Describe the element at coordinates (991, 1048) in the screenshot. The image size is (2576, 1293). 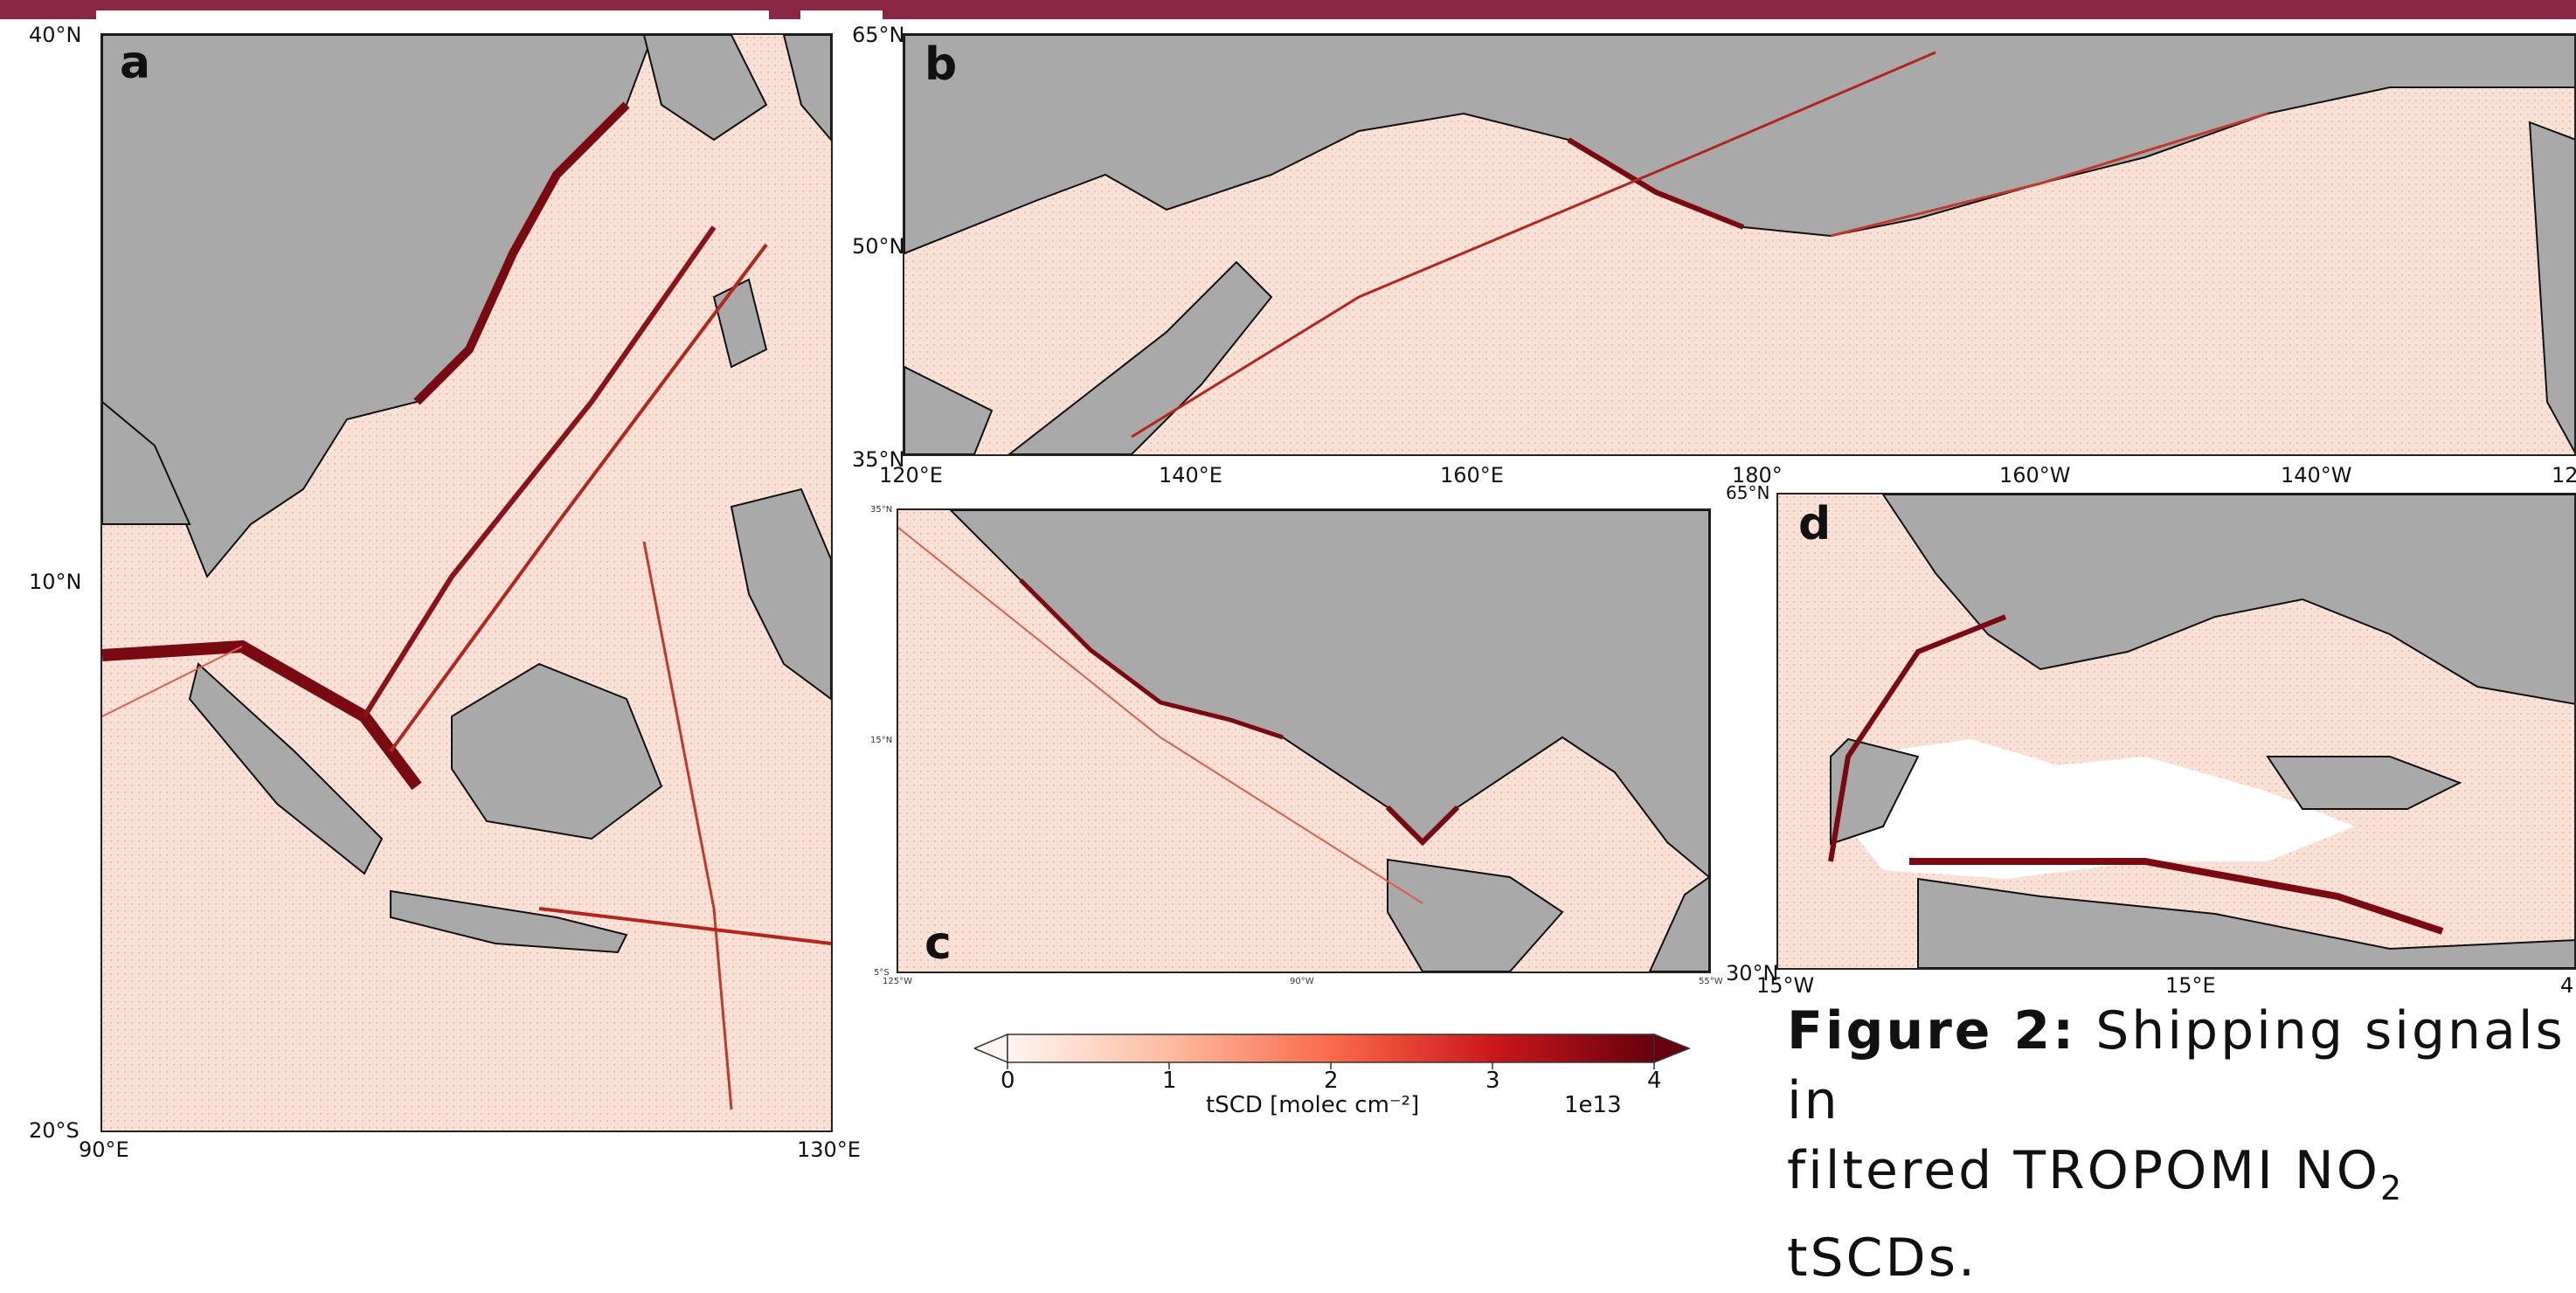
I see `colorbar-extend-low` at that location.